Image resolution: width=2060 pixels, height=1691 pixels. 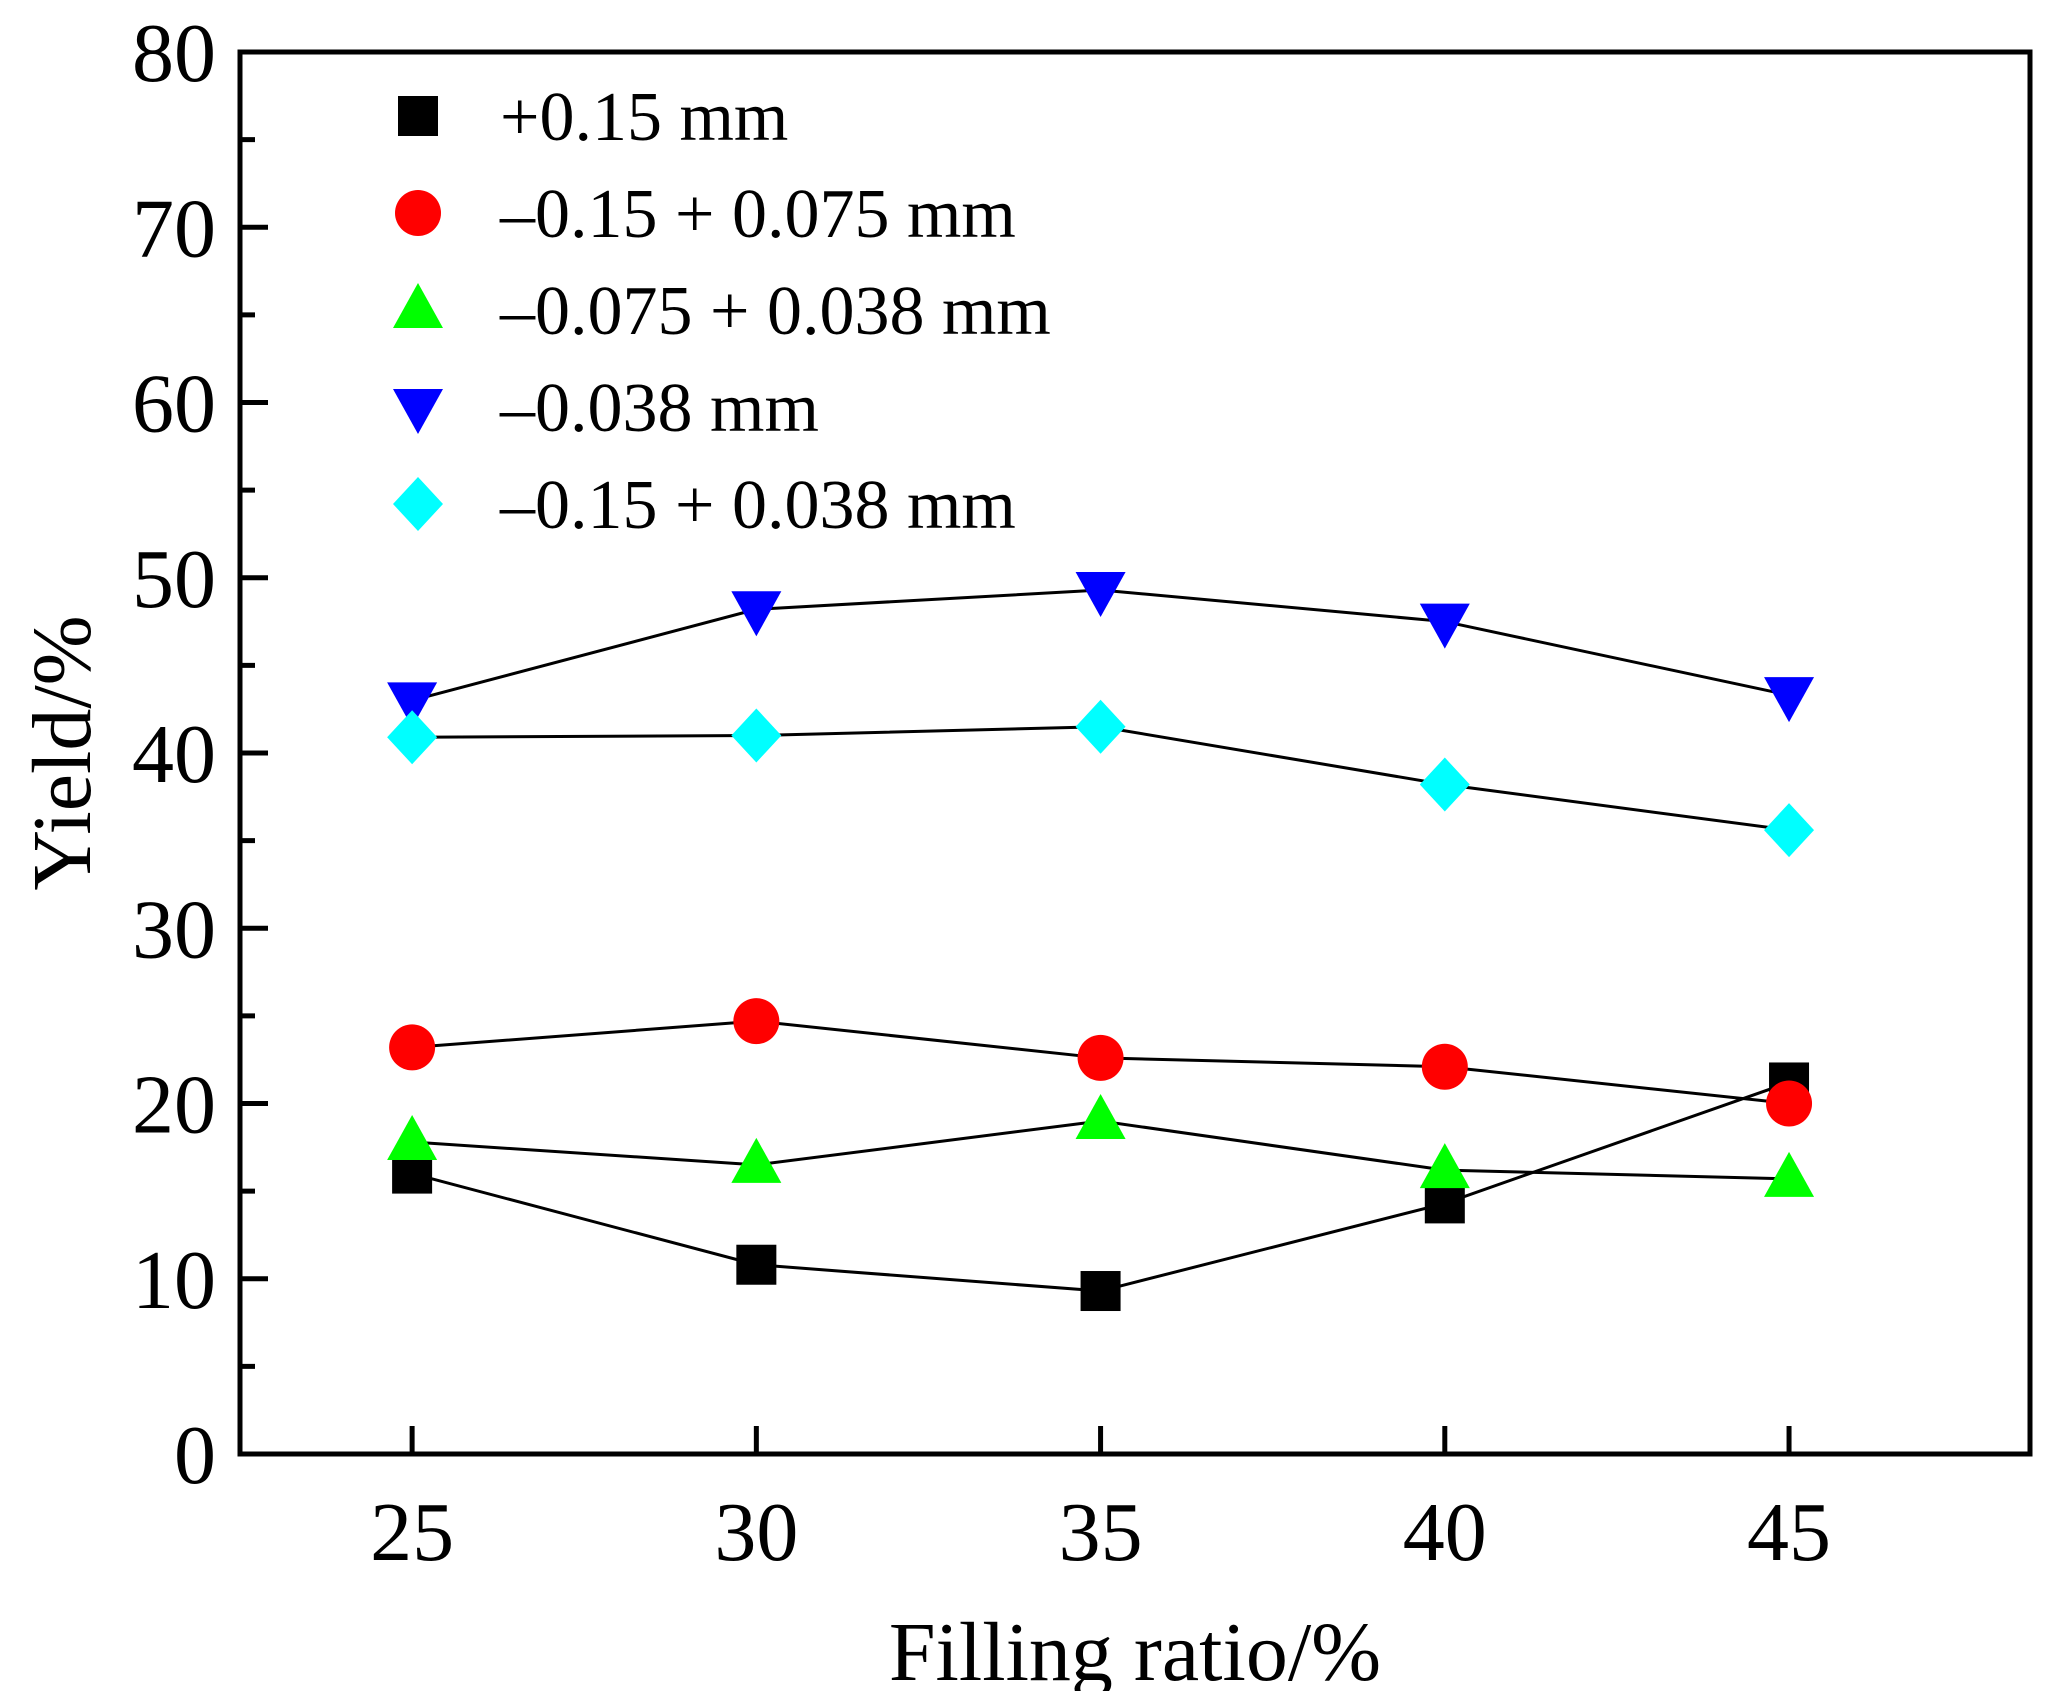 I want to click on y-tick-label: 20, so click(x=174, y=1105).